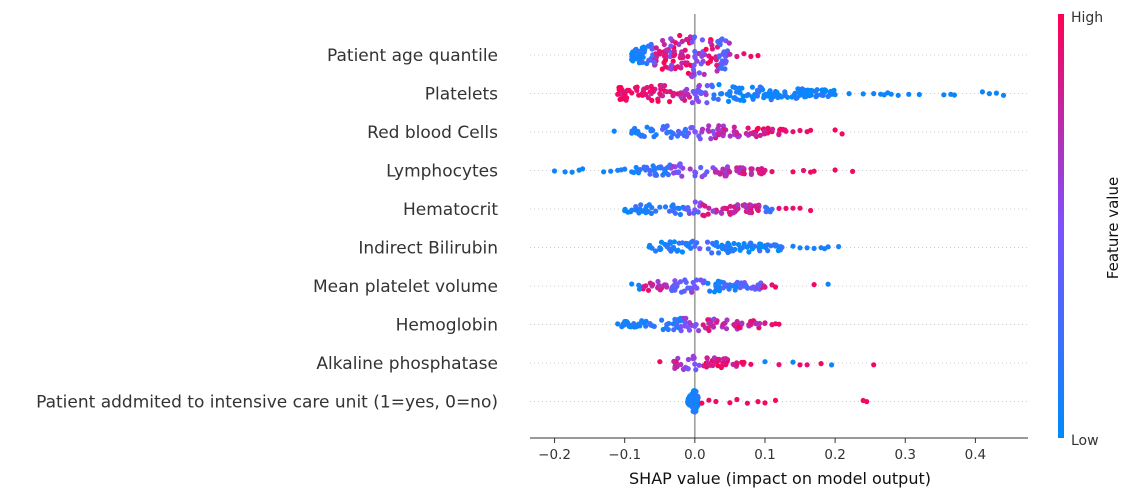  Describe the element at coordinates (780, 478) in the screenshot. I see `x-axis-title: SHAP value (impact on model output)` at that location.